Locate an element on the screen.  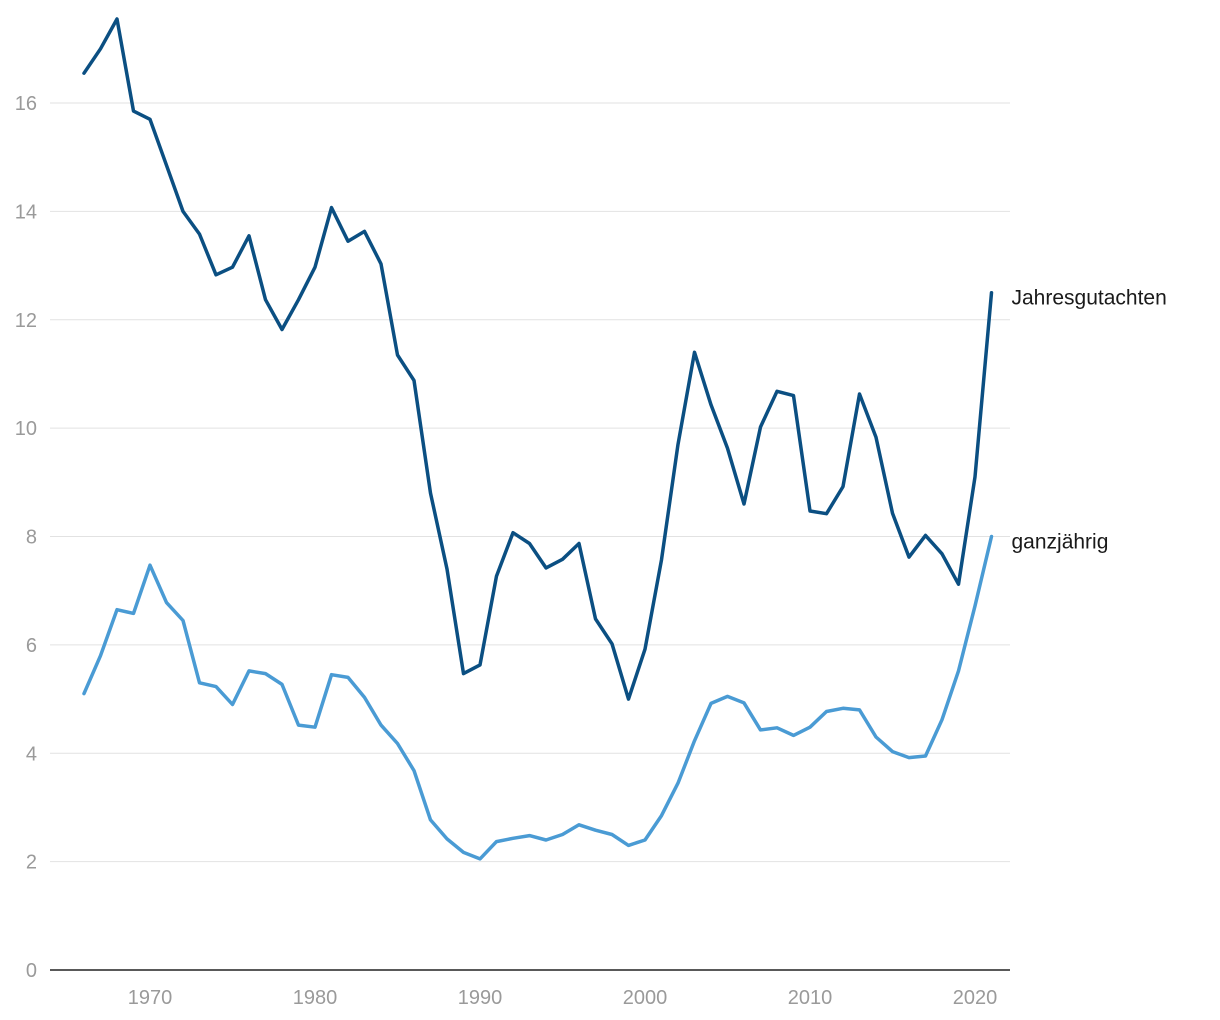
x-tick-label-1970: 1970 is located at coordinates (150, 998).